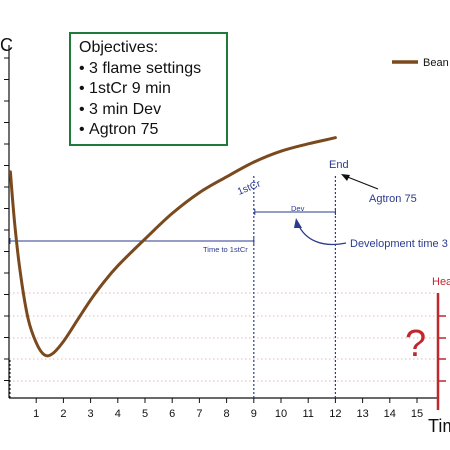 The width and height of the screenshot is (450, 450). What do you see at coordinates (249, 187) in the screenshot?
I see `marker-label-1stcr: 1stCr` at bounding box center [249, 187].